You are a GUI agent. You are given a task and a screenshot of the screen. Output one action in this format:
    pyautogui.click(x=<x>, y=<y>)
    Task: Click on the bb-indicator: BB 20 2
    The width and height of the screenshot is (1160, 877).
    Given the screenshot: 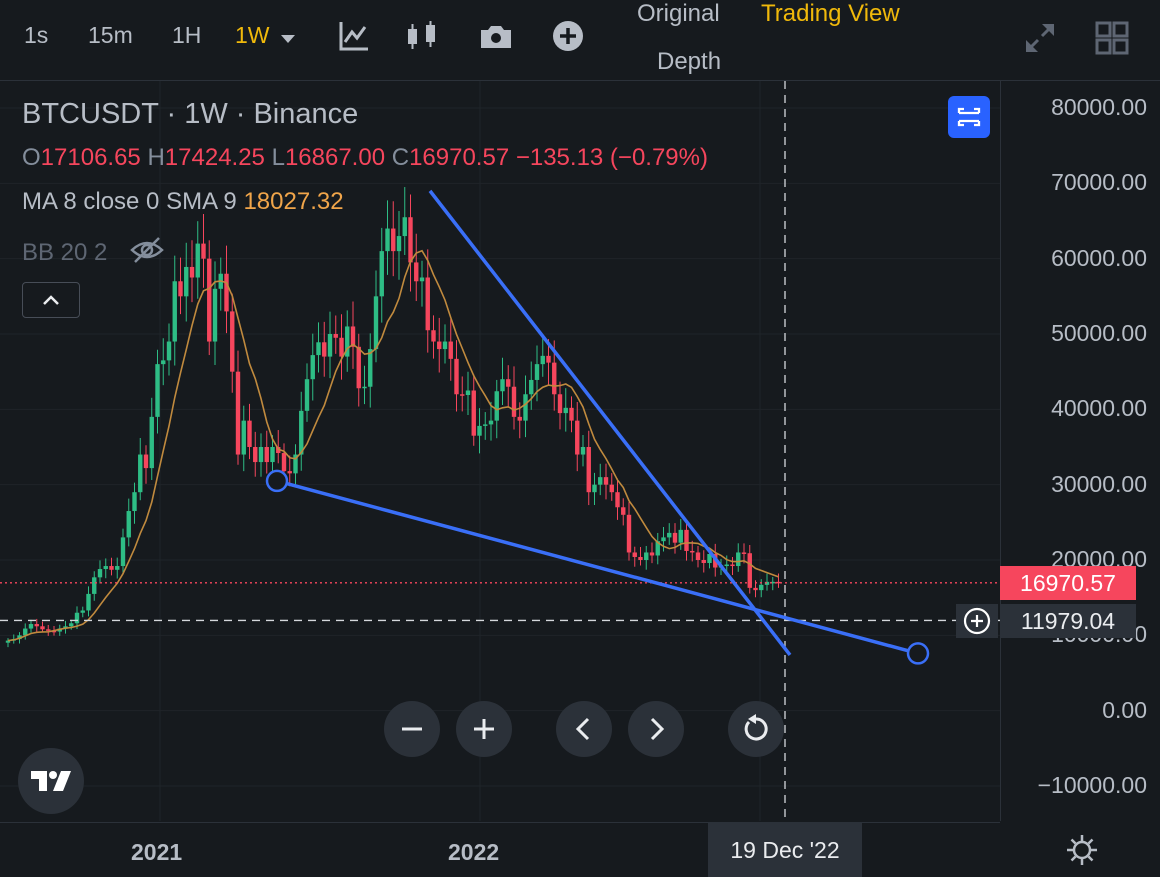 What is the action you would take?
    pyautogui.click(x=93, y=253)
    